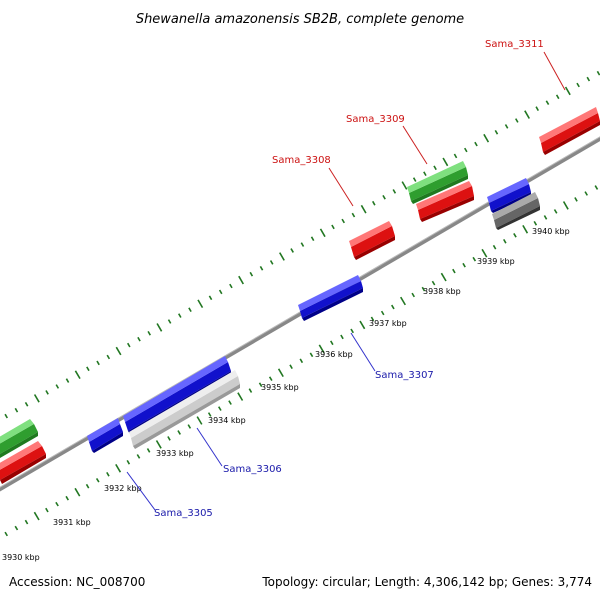 This screenshot has width=600, height=600. What do you see at coordinates (123, 488) in the screenshot?
I see `tick-label: 3932 kbp` at bounding box center [123, 488].